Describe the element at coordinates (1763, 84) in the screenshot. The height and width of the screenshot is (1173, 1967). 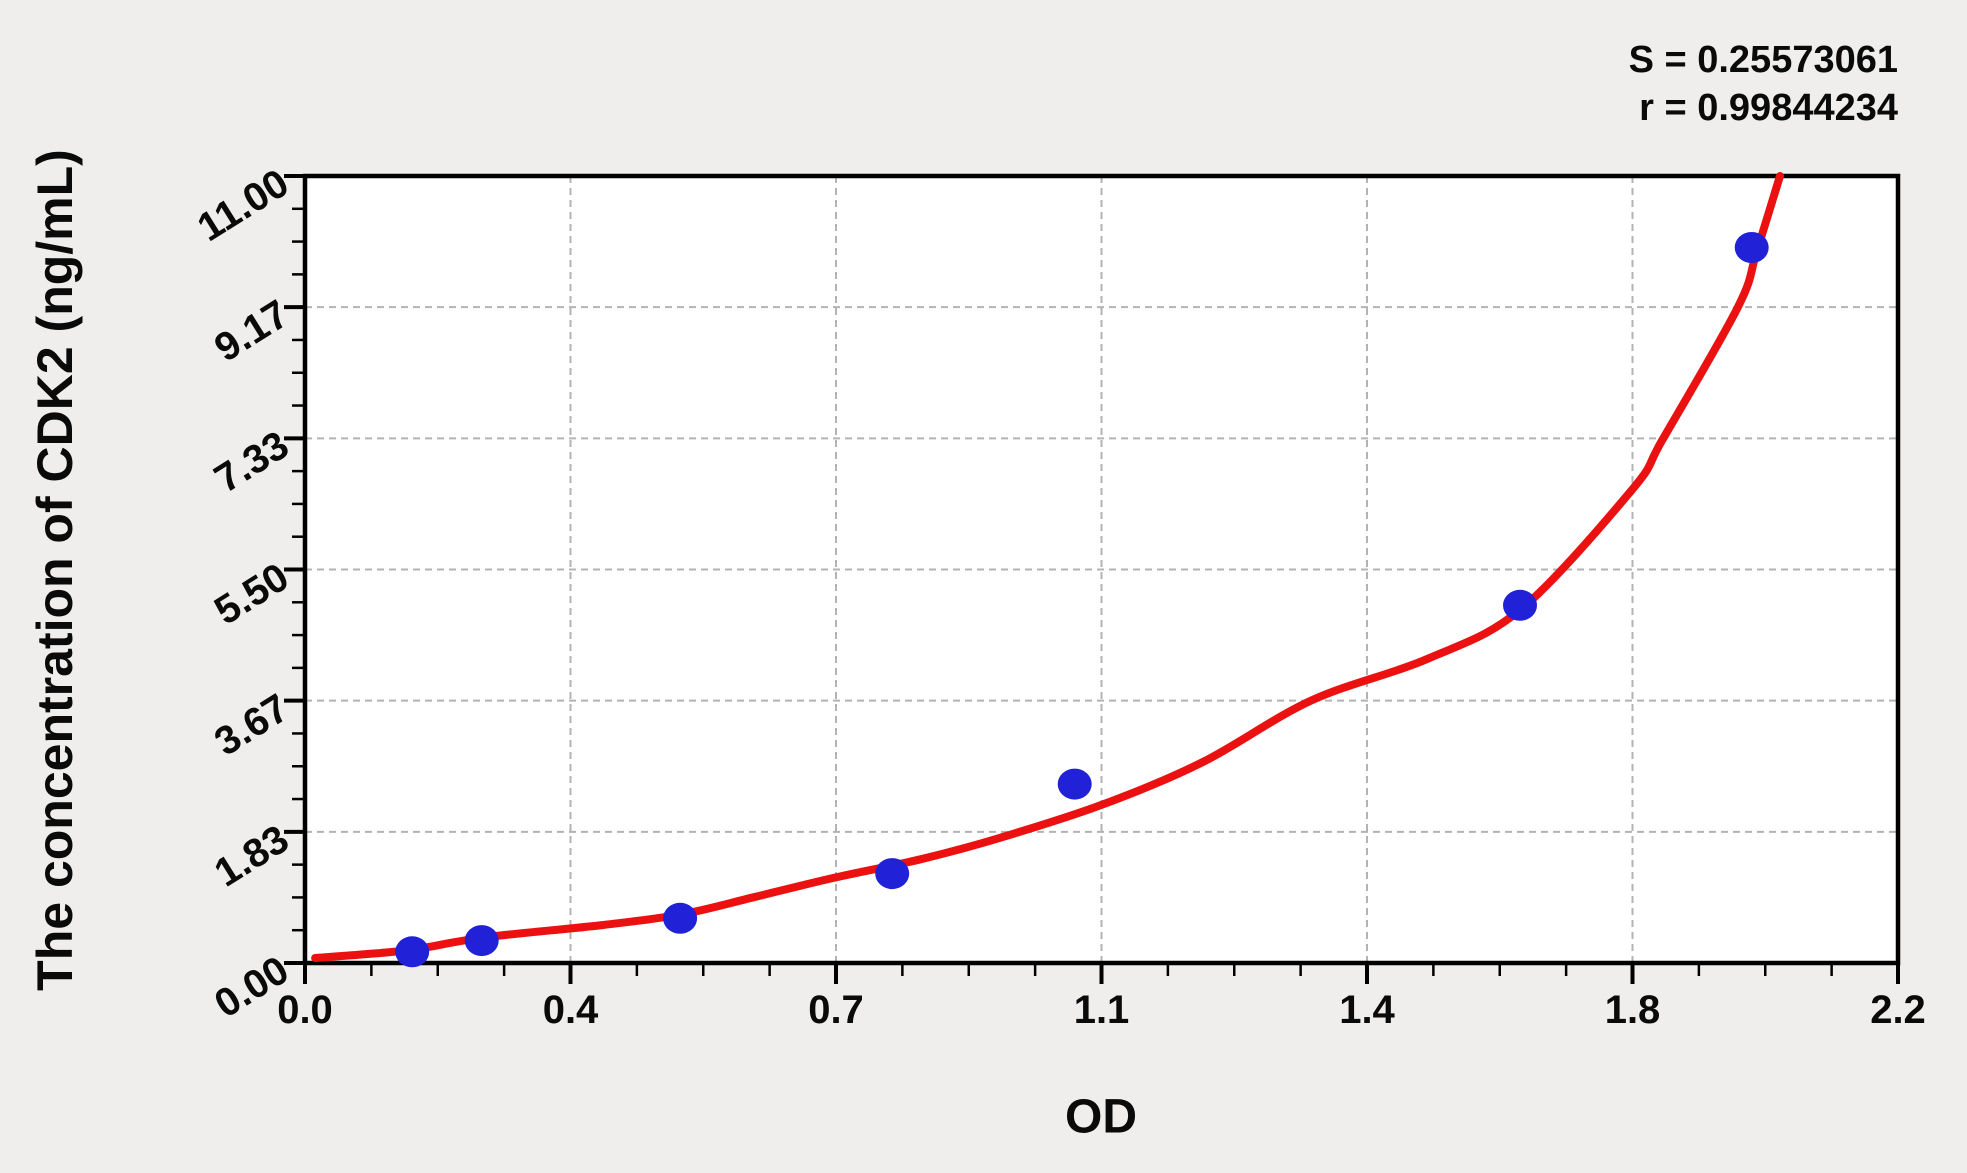
I see `fit-statistics: S = 0.25573061 r = 0.99844234` at that location.